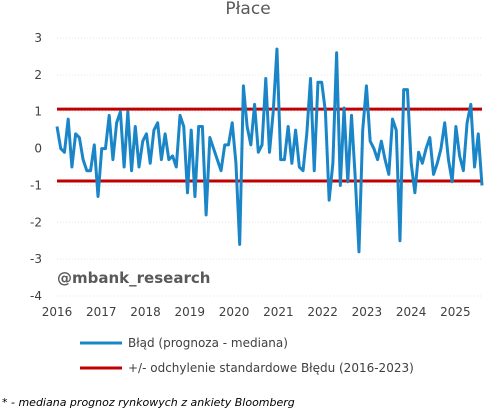  Describe the element at coordinates (133, 278) in the screenshot. I see `watermark-text: @mbank_research` at that location.